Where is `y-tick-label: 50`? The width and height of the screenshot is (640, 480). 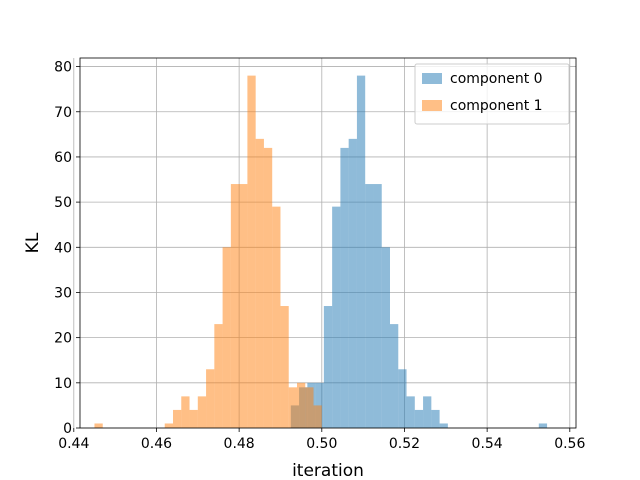
y-tick-label: 50 is located at coordinates (63, 203).